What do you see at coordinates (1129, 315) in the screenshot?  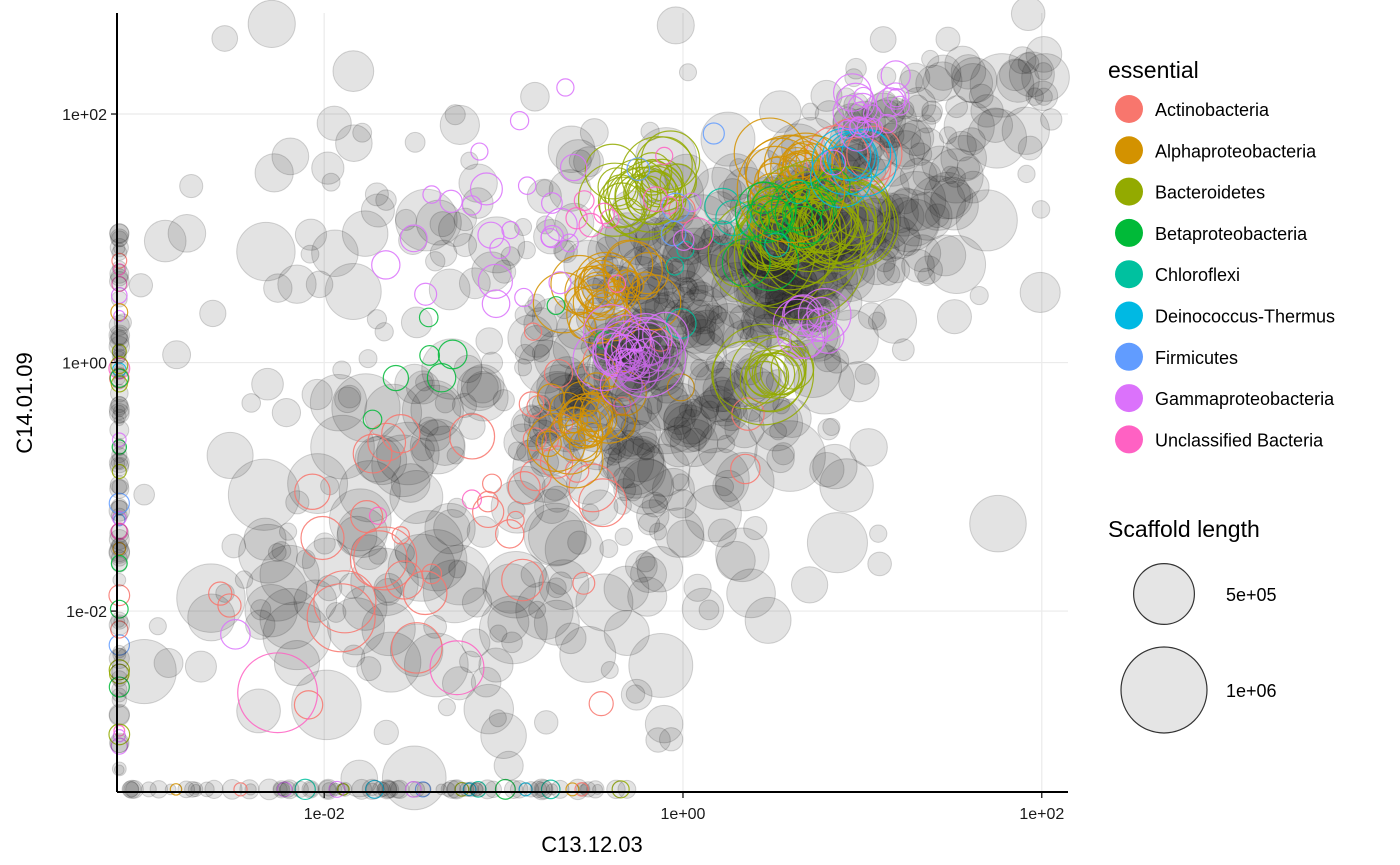 I see `legend-swatch` at bounding box center [1129, 315].